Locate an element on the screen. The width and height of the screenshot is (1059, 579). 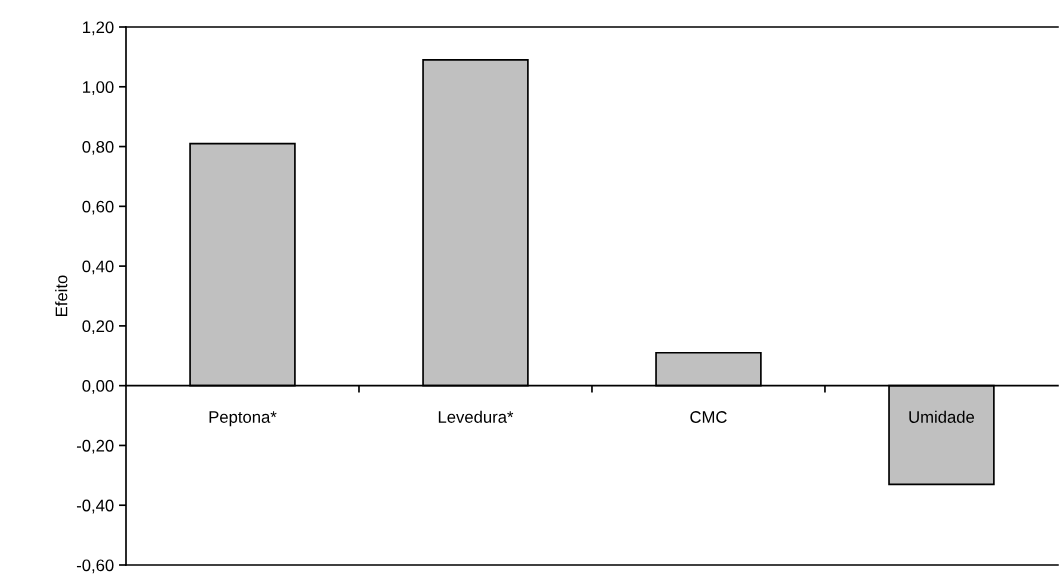
y-tick-label: -0,20 is located at coordinates (95, 446).